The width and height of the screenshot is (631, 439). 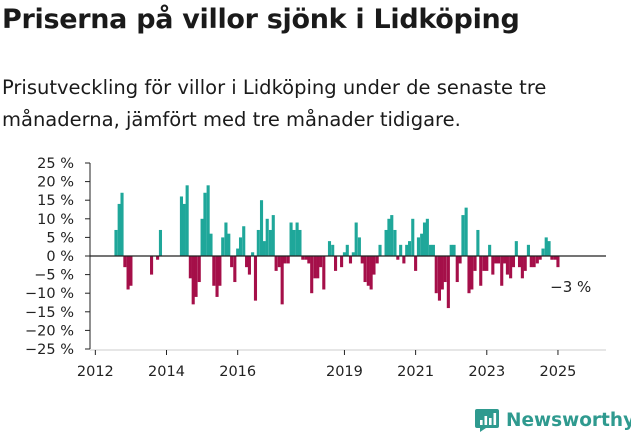 I want to click on brand-logo: Newsworthy, so click(x=552, y=420).